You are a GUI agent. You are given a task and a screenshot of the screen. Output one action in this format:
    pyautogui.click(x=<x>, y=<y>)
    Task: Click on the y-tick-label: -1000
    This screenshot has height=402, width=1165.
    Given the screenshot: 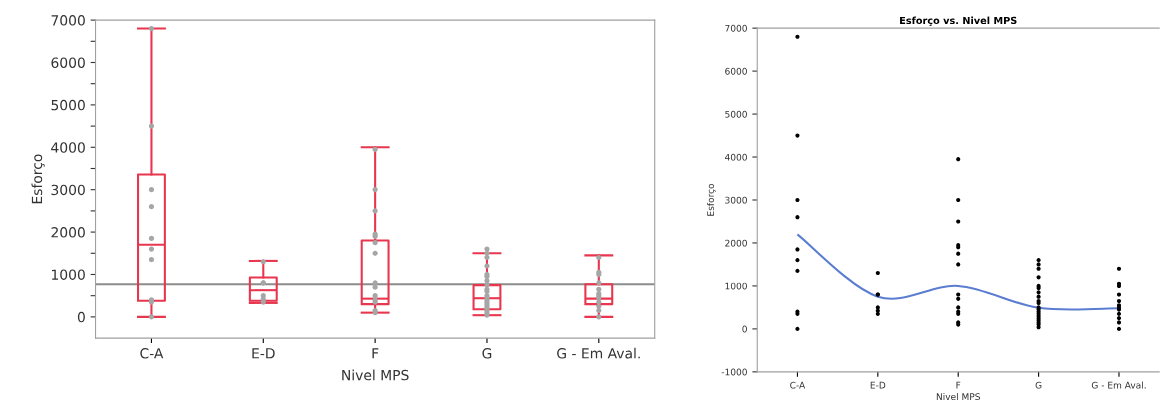 What is the action you would take?
    pyautogui.click(x=734, y=372)
    